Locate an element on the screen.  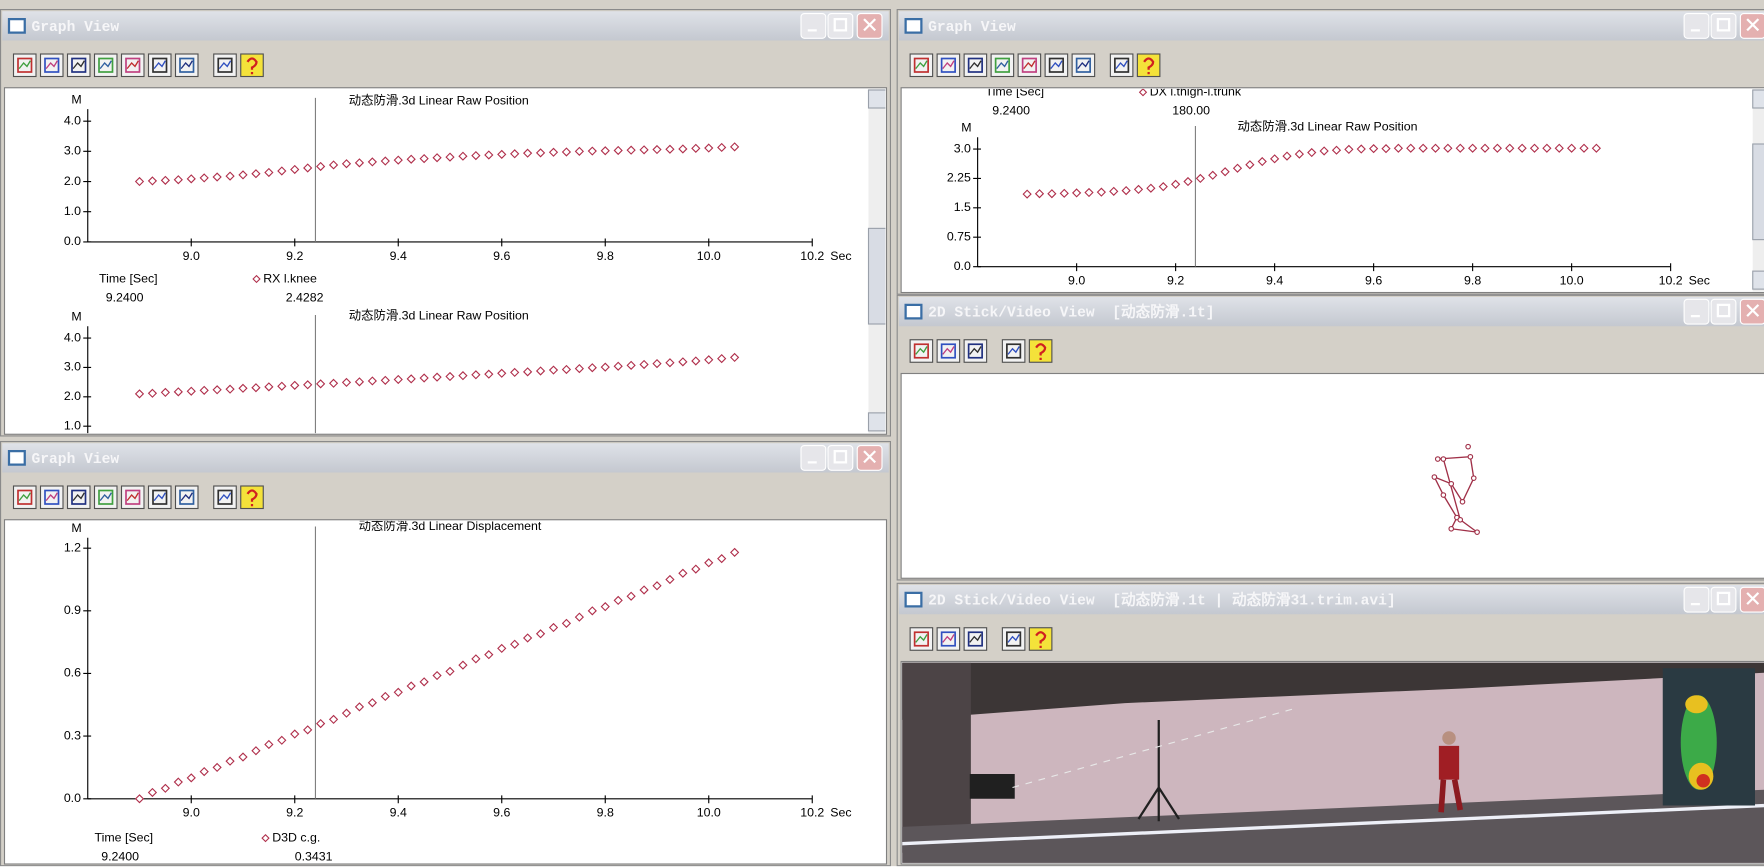
video-wand is located at coordinates (1153, 748).